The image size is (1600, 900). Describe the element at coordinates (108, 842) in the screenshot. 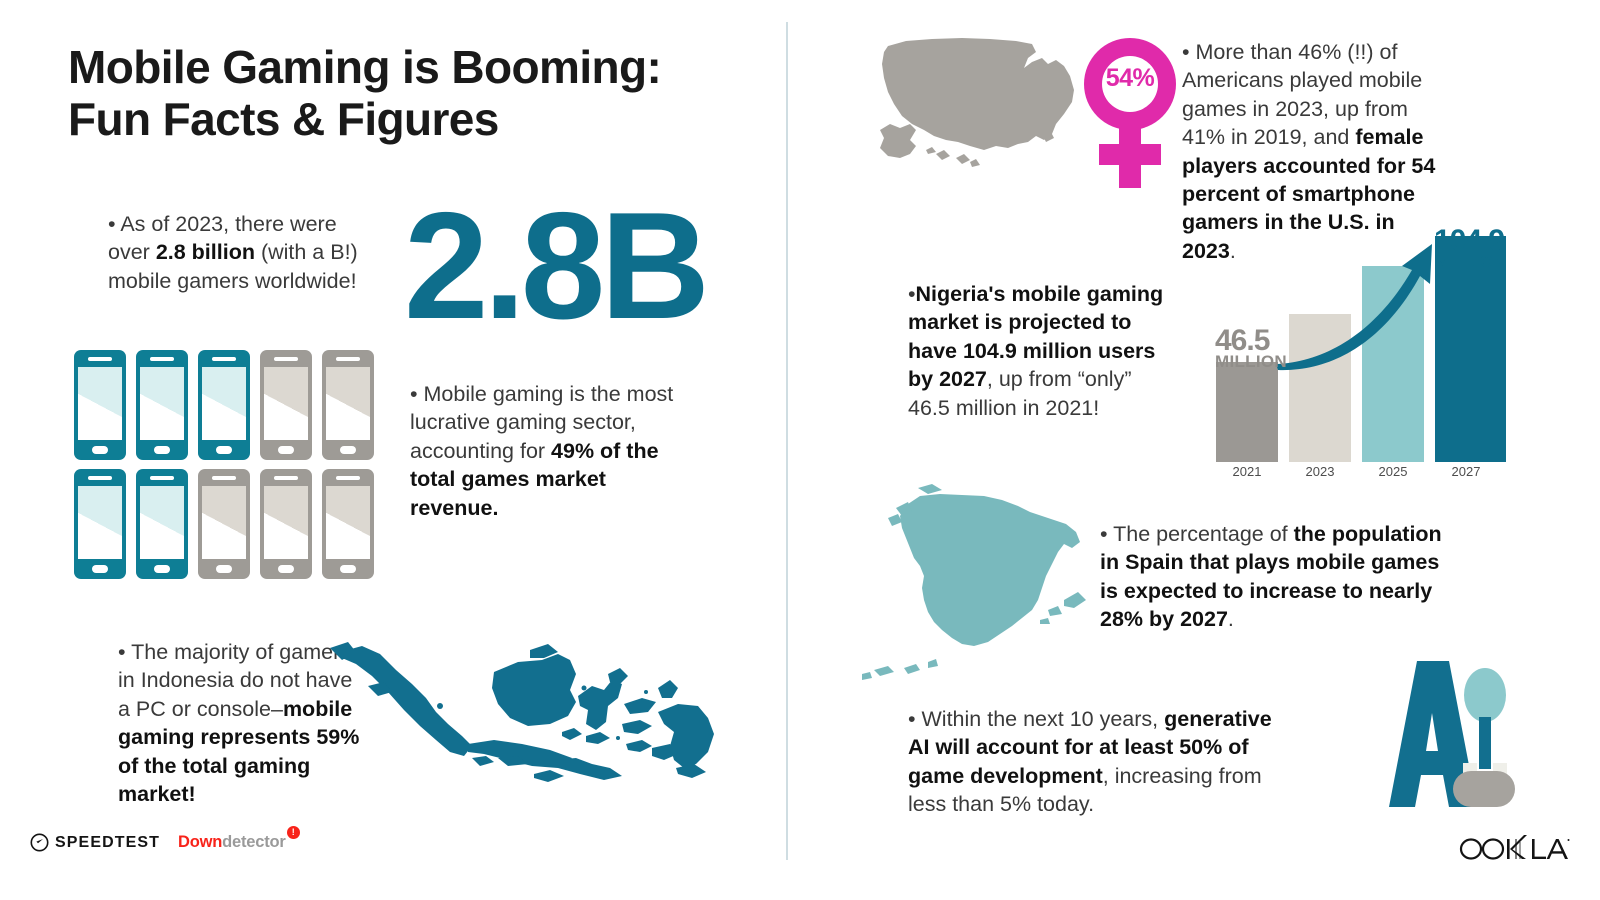

I see `speedtest-wordmark: SPEEDTEST` at that location.